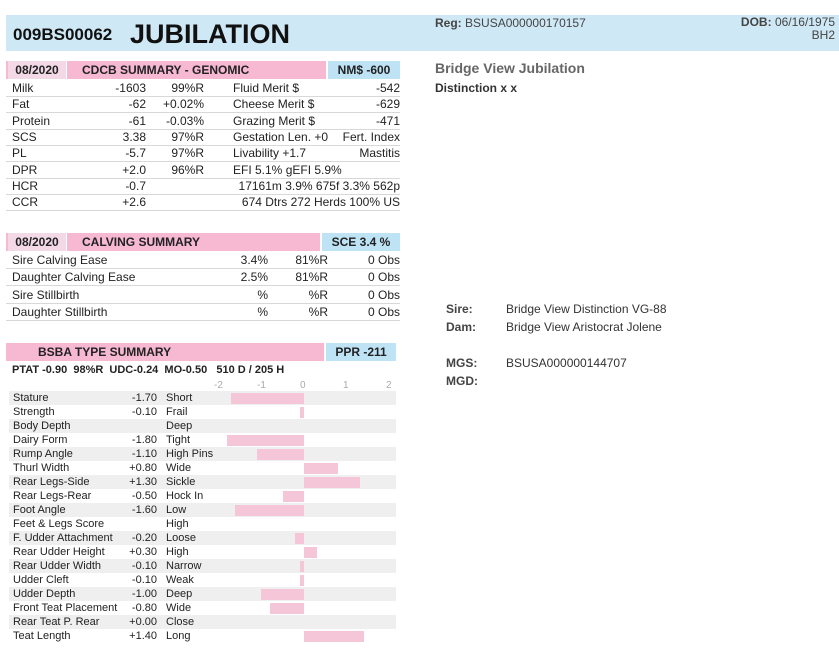 This screenshot has height=668, width=839. Describe the element at coordinates (181, 482) in the screenshot. I see `trait-descriptor: Sickle` at that location.